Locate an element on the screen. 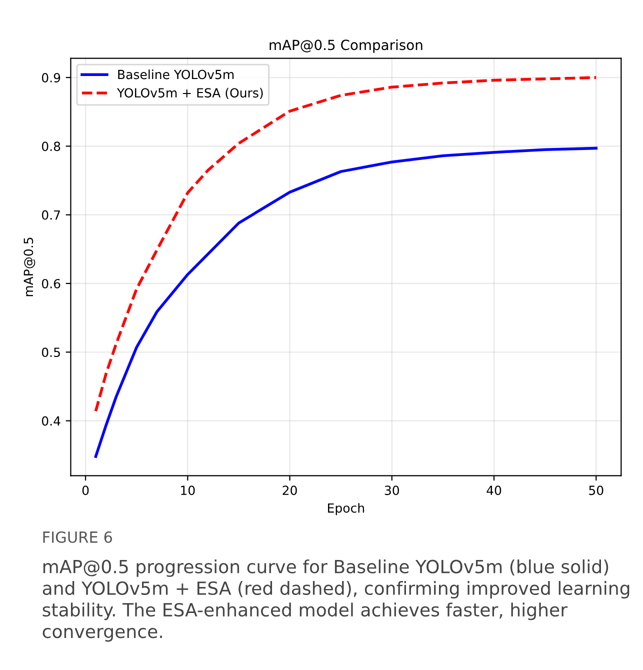 The height and width of the screenshot is (670, 643). y-tick-label: 0.6 is located at coordinates (51, 283).